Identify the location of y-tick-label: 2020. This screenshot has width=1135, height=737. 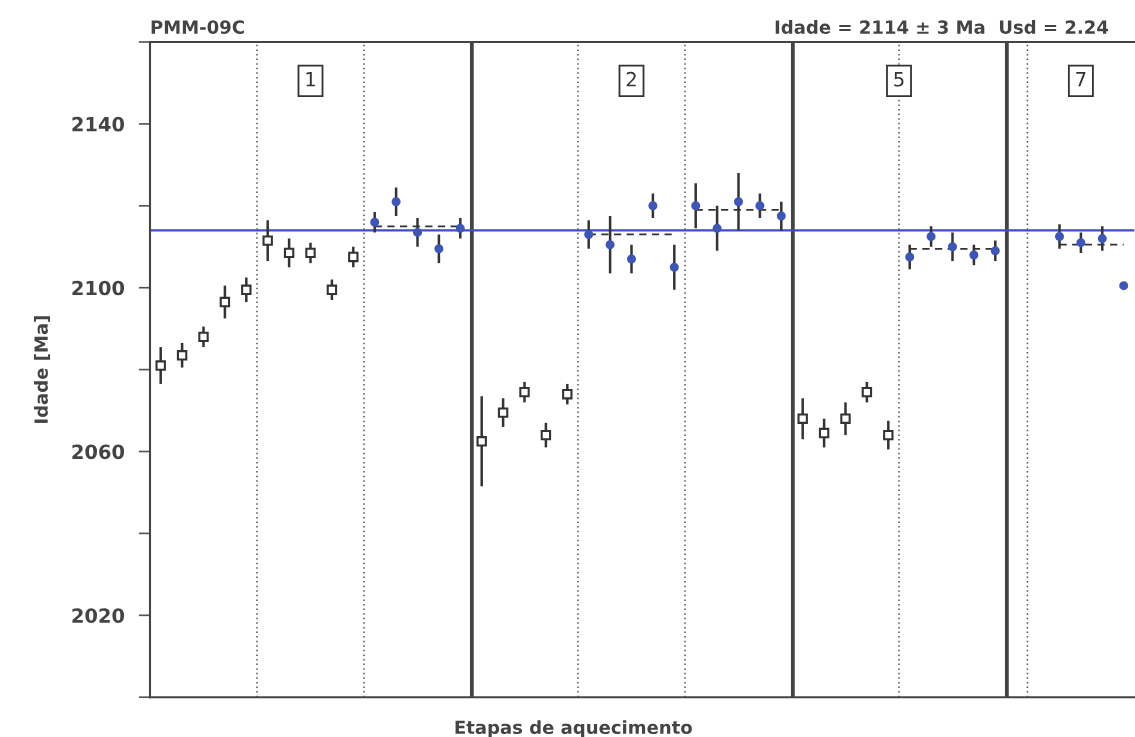
(98, 615).